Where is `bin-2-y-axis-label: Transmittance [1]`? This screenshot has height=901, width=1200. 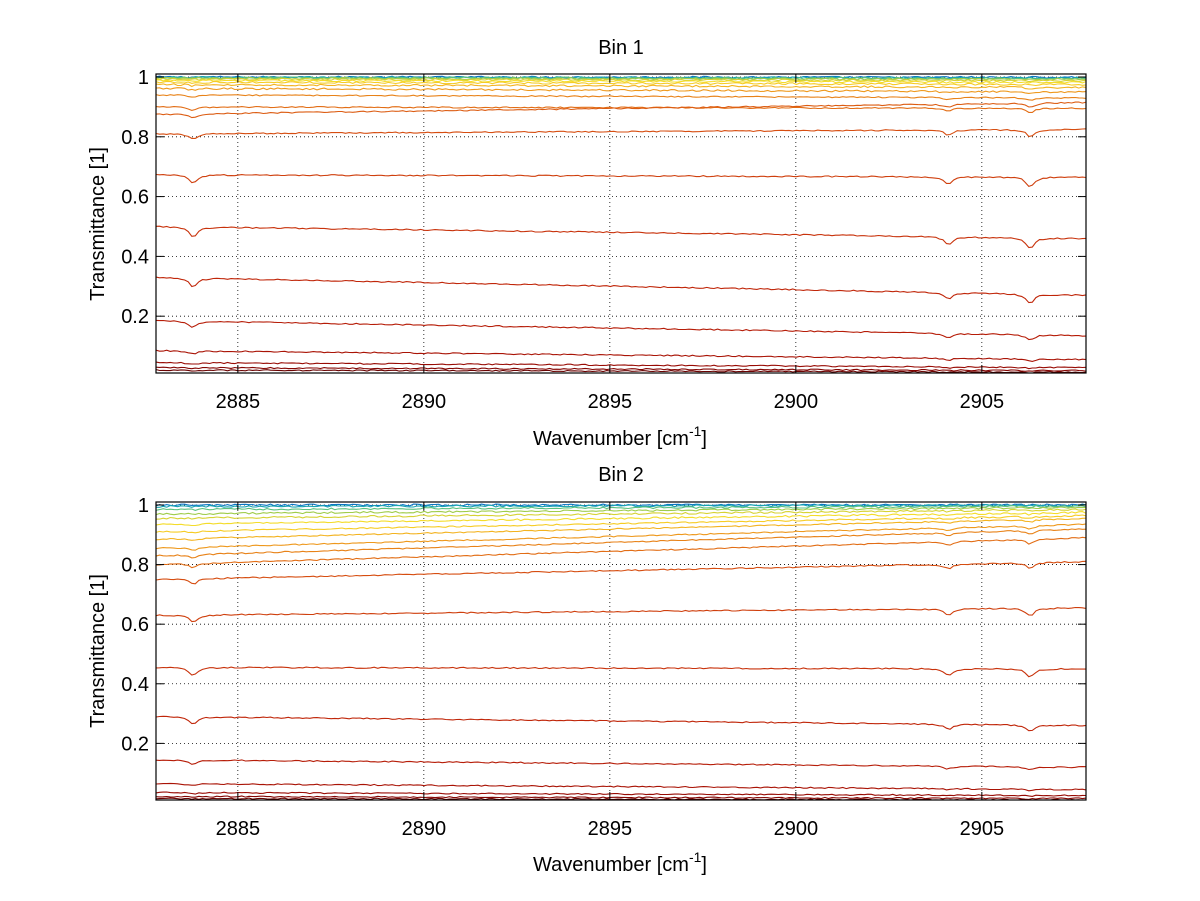 bin-2-y-axis-label: Transmittance [1] is located at coordinates (98, 651).